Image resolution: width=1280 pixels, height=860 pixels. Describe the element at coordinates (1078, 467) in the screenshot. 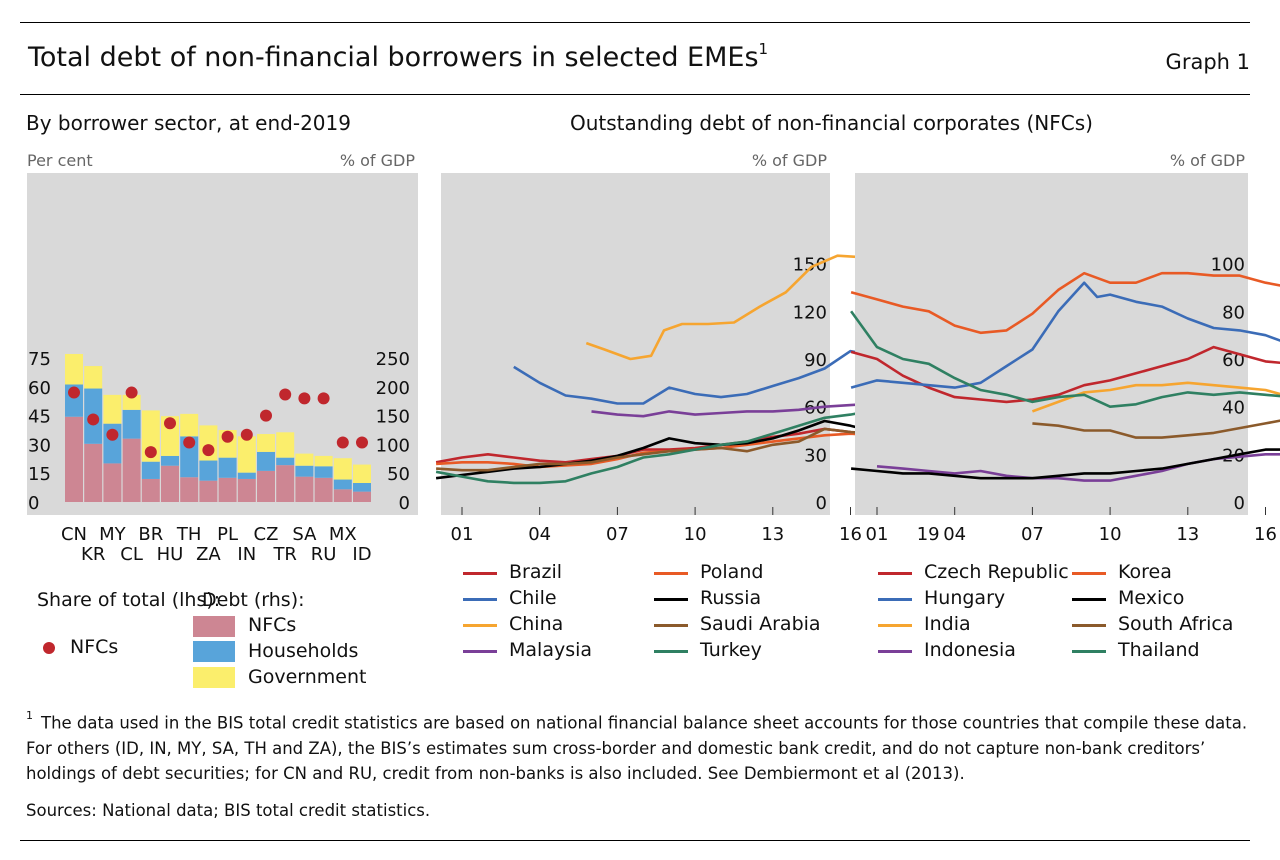

I see `series-line-indonesia` at that location.